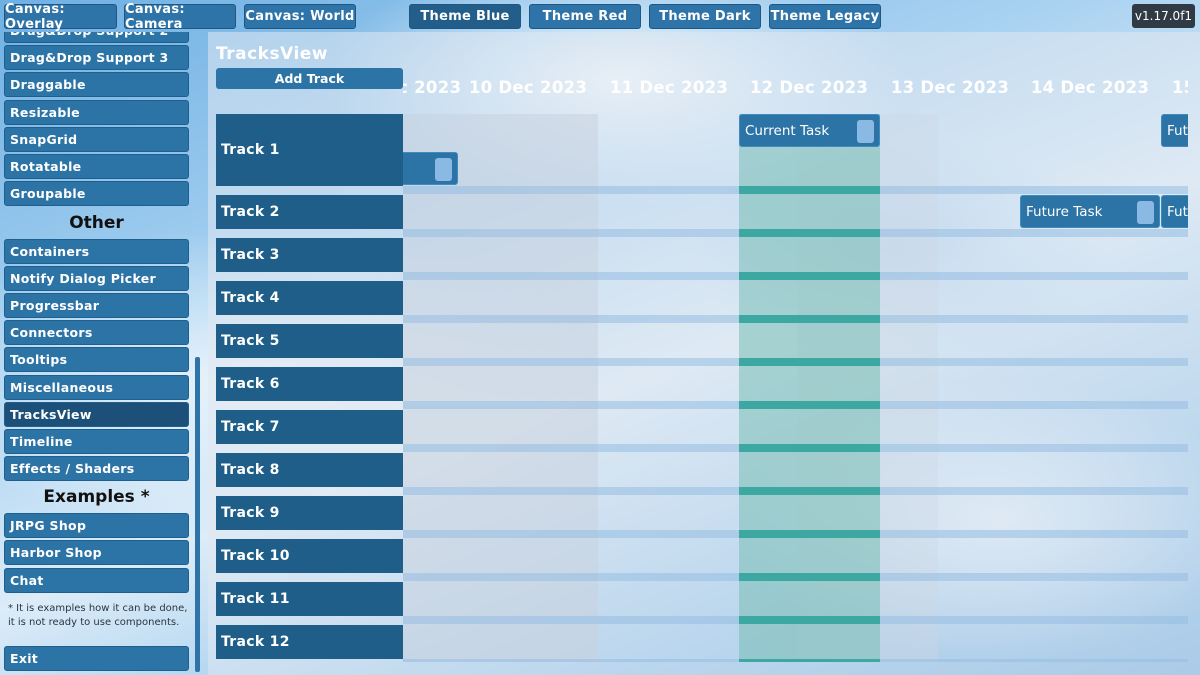 The height and width of the screenshot is (675, 1200). I want to click on sidebar-item-containers: Containers, so click(96, 251).